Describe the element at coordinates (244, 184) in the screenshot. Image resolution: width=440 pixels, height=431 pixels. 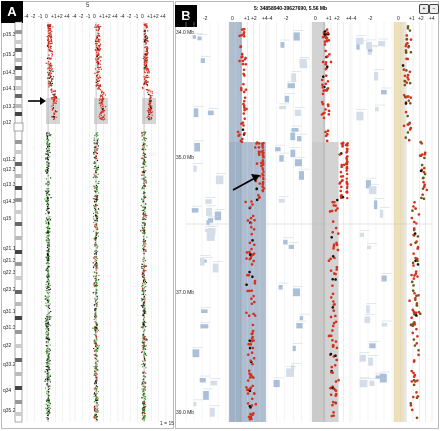
I see `arrow-b-shaft` at that location.